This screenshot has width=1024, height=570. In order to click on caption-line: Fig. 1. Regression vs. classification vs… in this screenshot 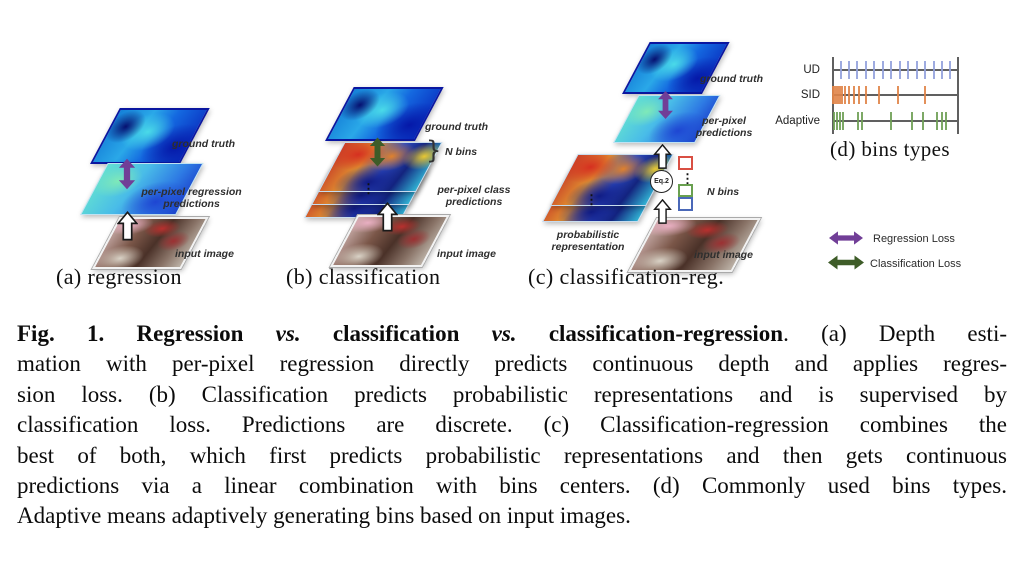, I will do `click(512, 334)`.